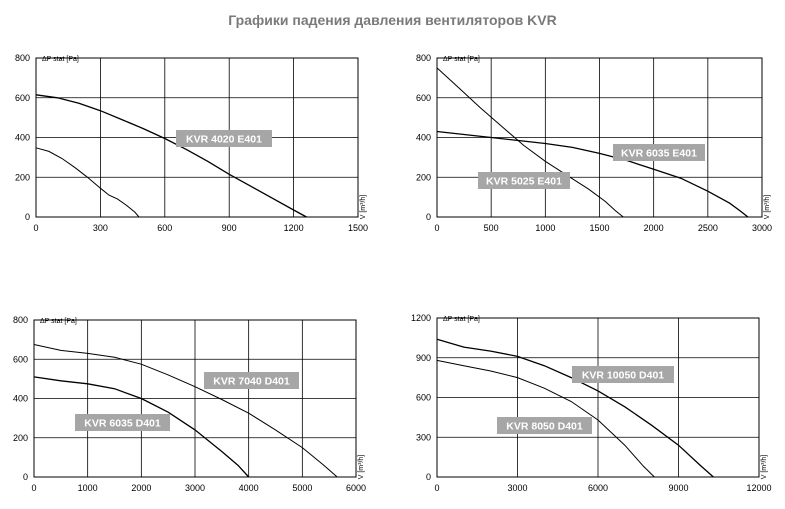  I want to click on series-label: KVR 7040 D401, so click(251, 382).